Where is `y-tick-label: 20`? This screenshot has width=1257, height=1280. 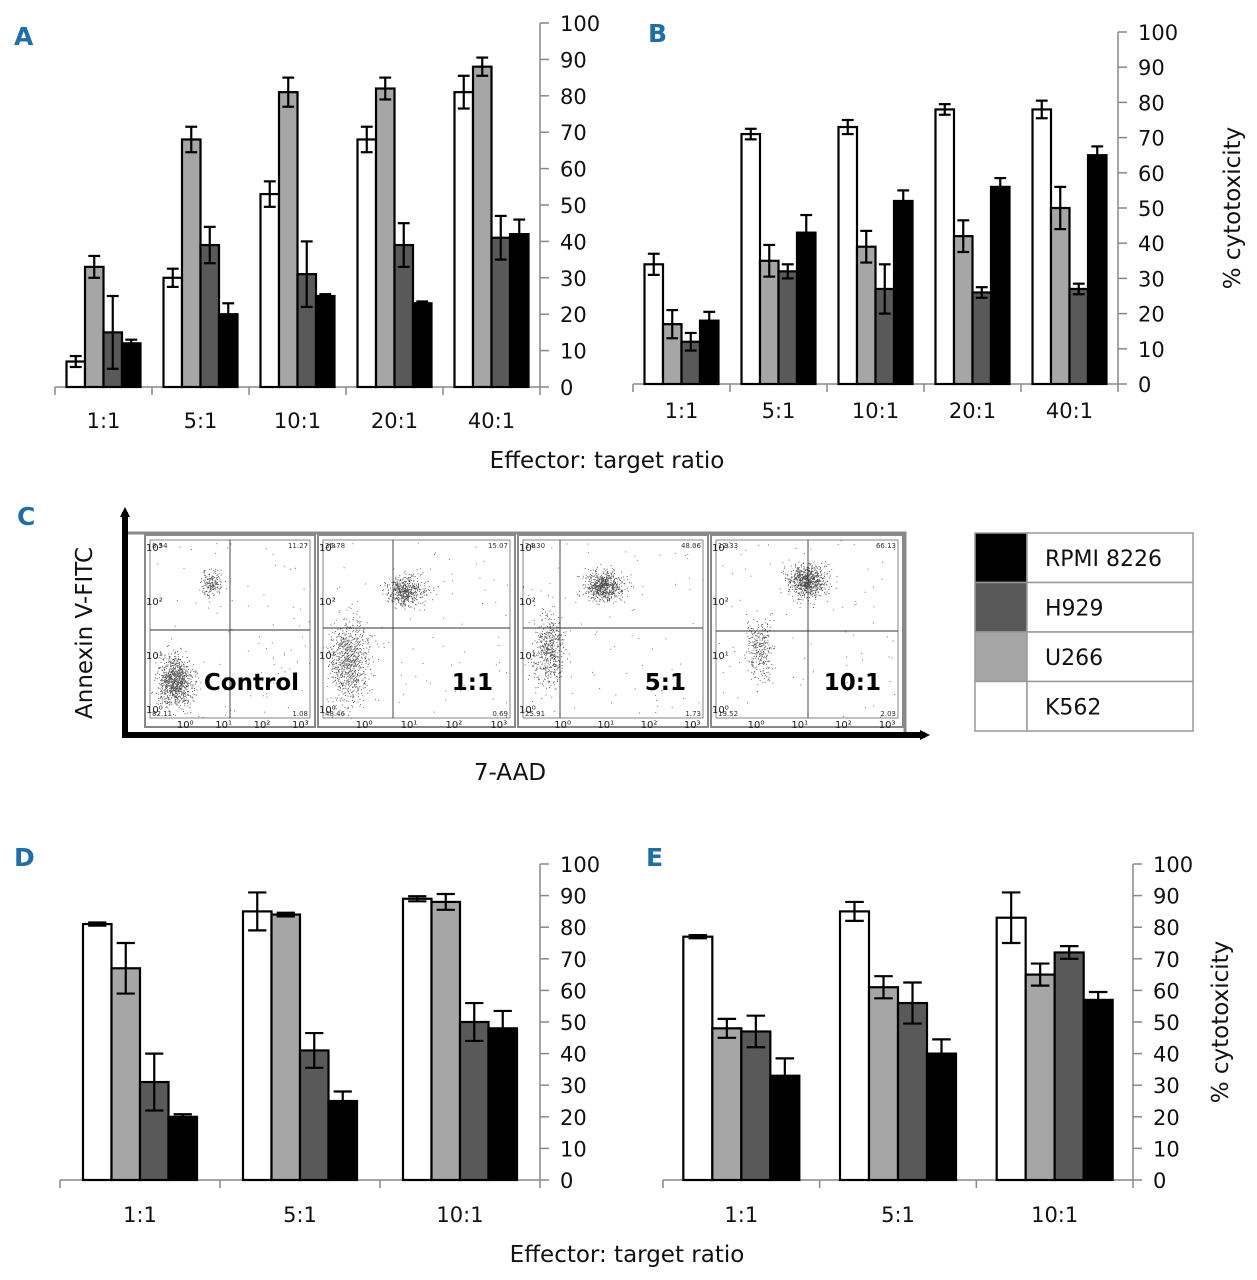
y-tick-label: 20 is located at coordinates (573, 1118).